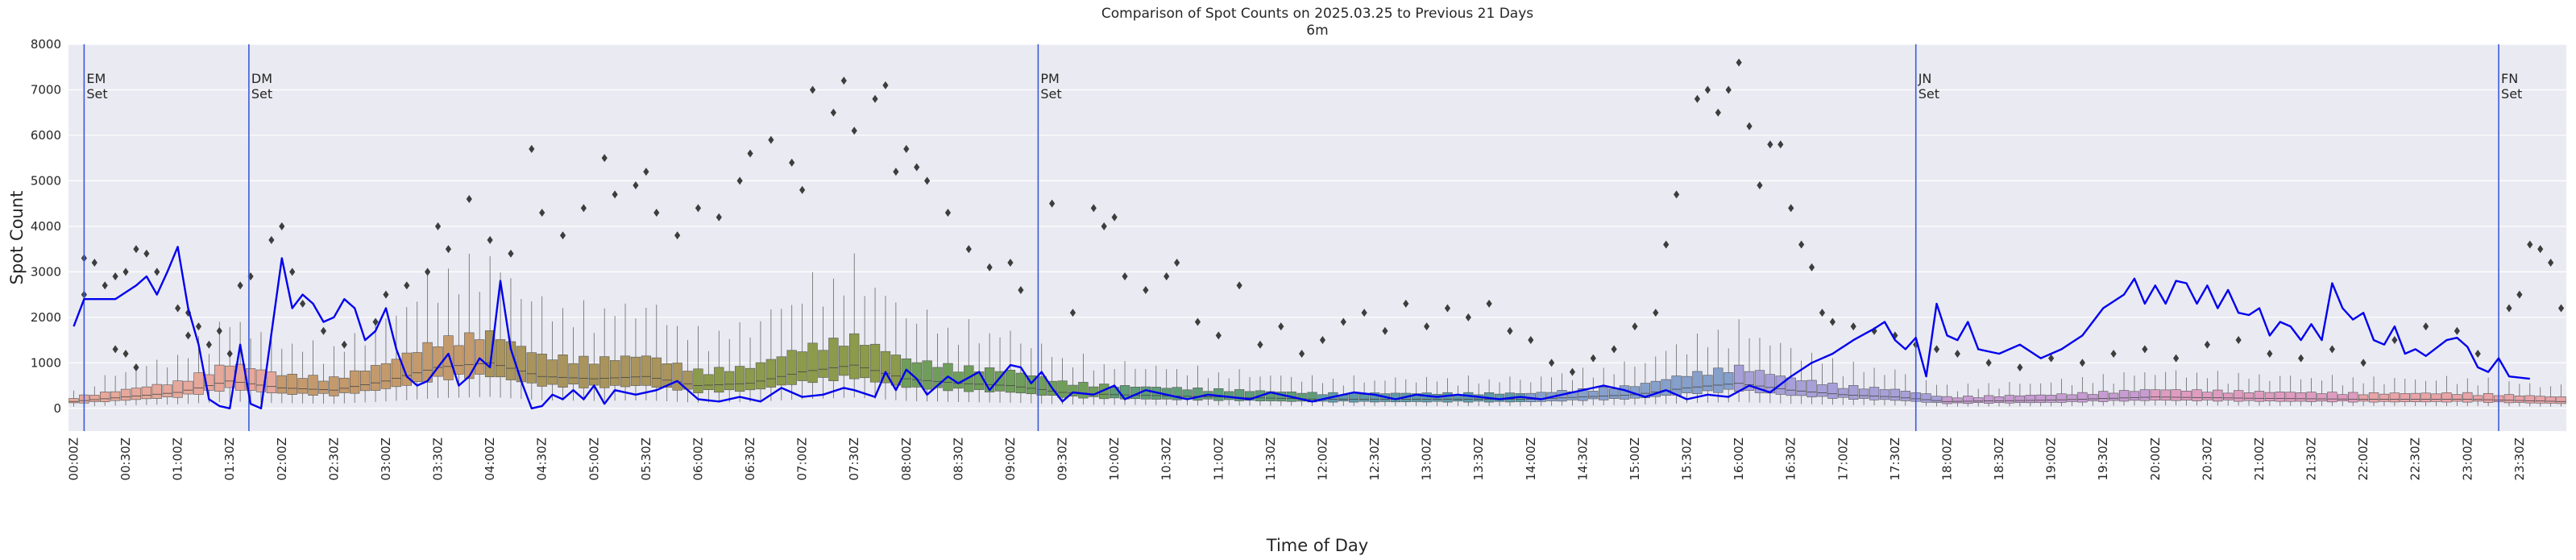 The image size is (2576, 560). I want to click on x-tick-label: 21:30Z, so click(2311, 459).